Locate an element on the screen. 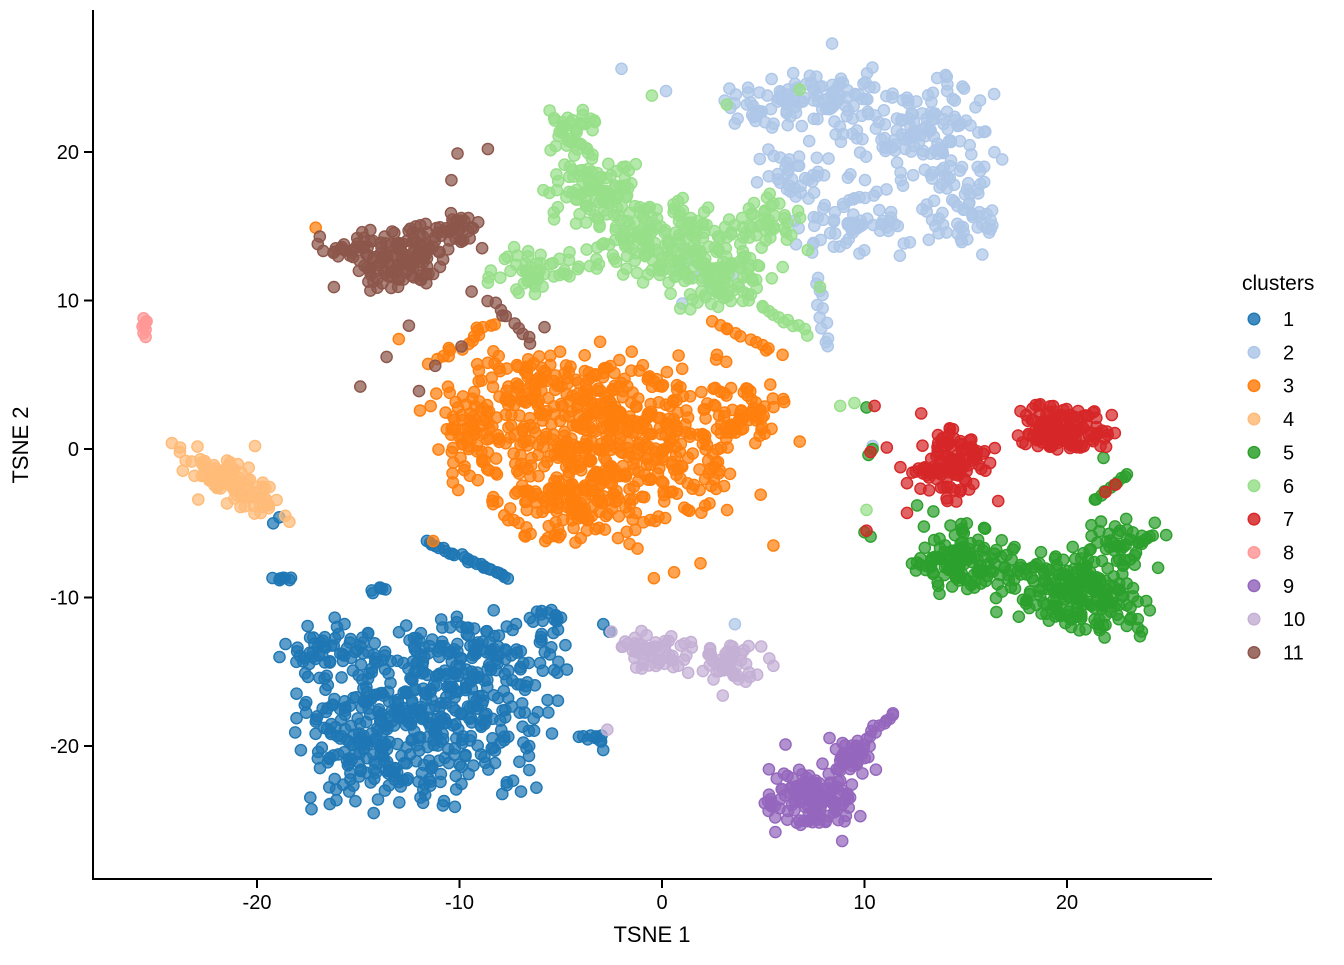 The width and height of the screenshot is (1344, 965). legend-label: 3 is located at coordinates (1288, 387).